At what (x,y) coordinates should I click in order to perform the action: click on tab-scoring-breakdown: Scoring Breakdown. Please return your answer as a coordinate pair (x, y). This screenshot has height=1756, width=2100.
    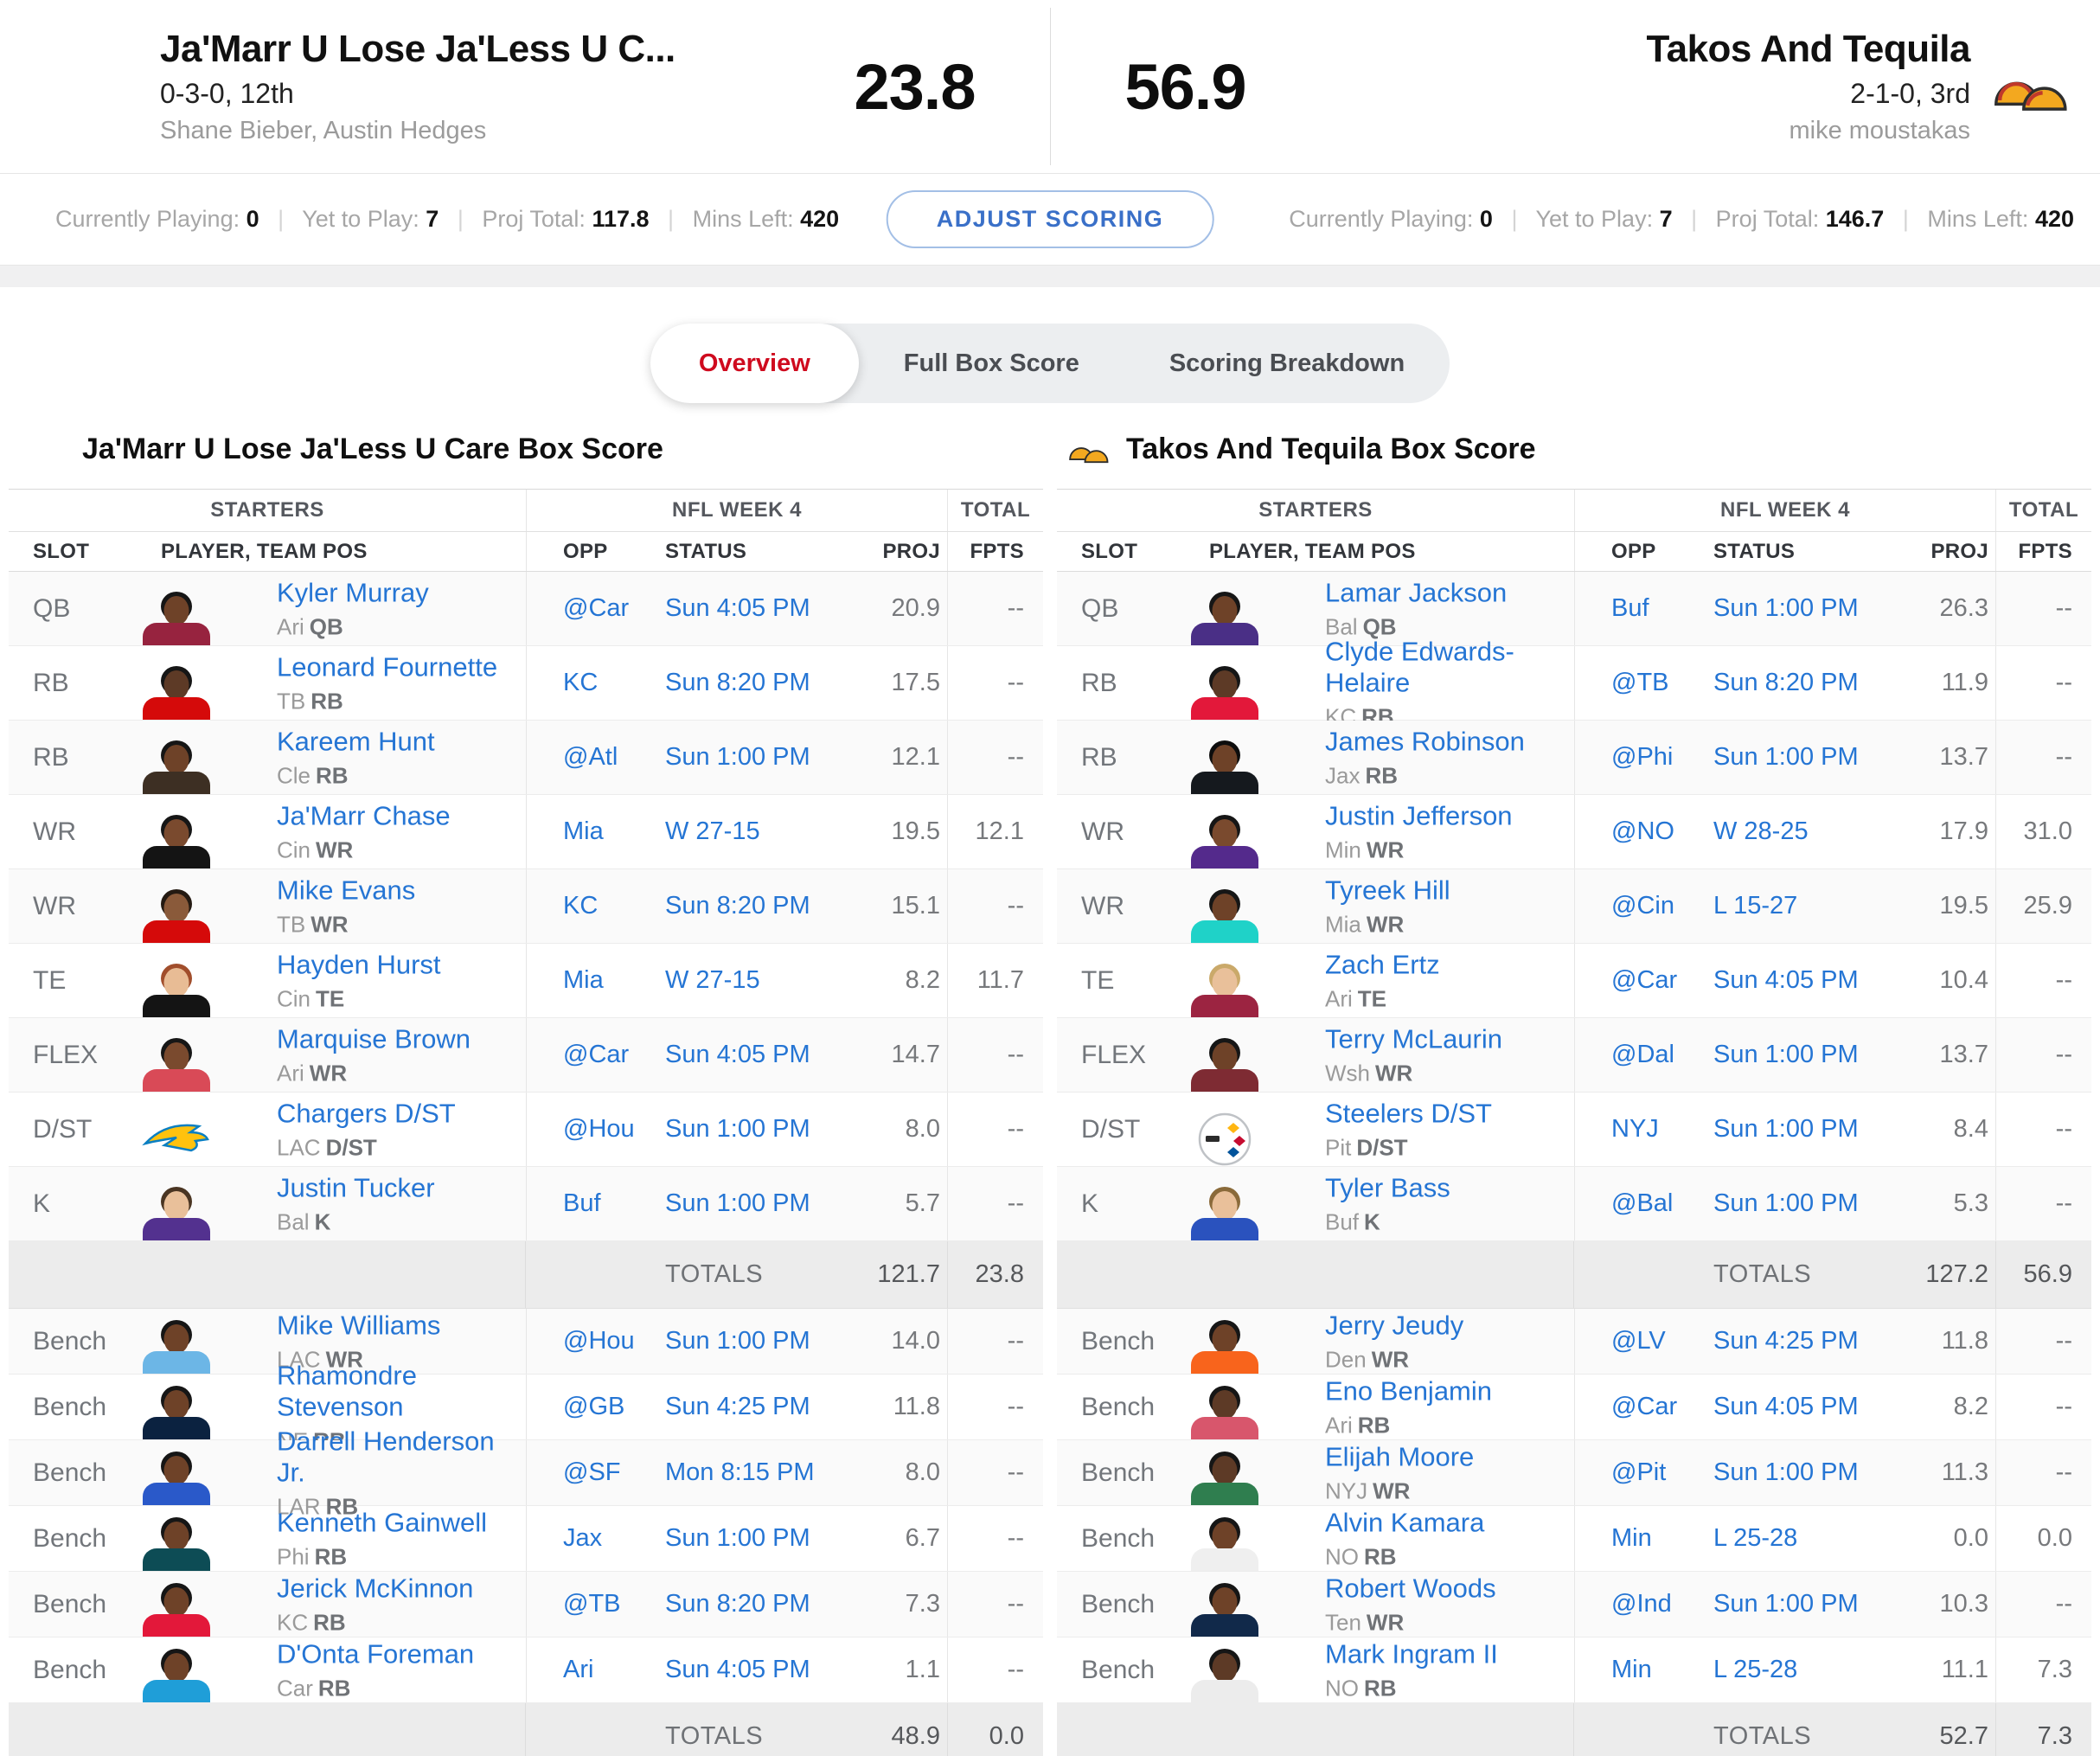
    Looking at the image, I should click on (1286, 363).